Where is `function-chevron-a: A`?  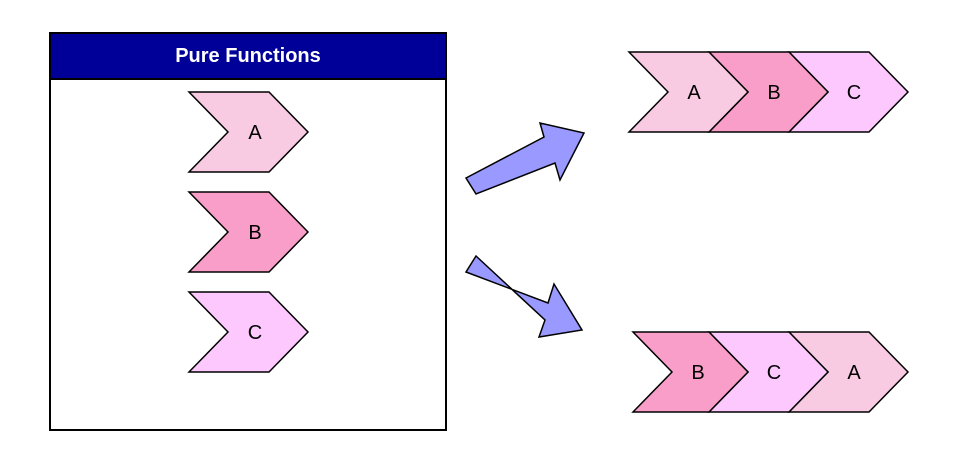 function-chevron-a: A is located at coordinates (248, 132).